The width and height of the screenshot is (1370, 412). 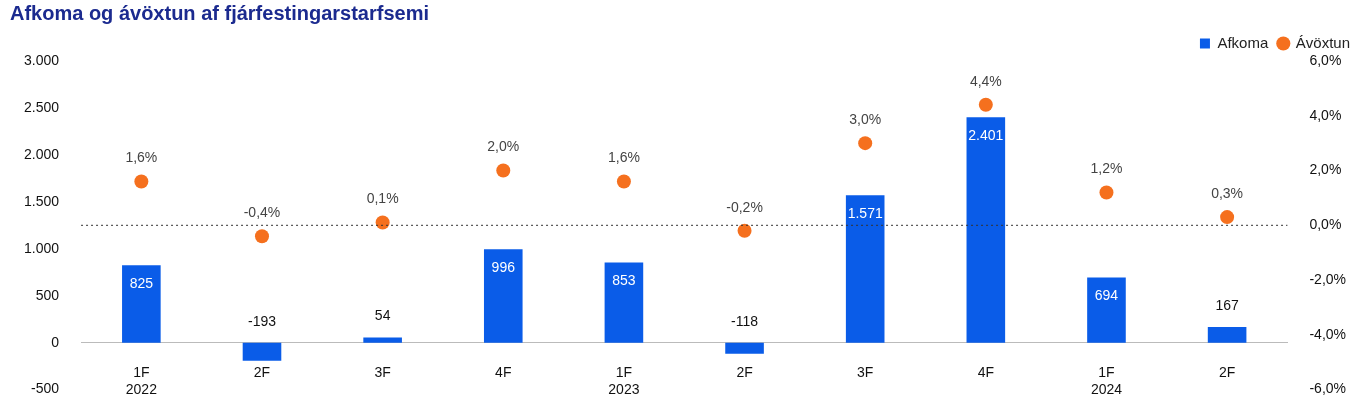 What do you see at coordinates (1106, 380) in the screenshot?
I see `x-tick-label: 1F 2024` at bounding box center [1106, 380].